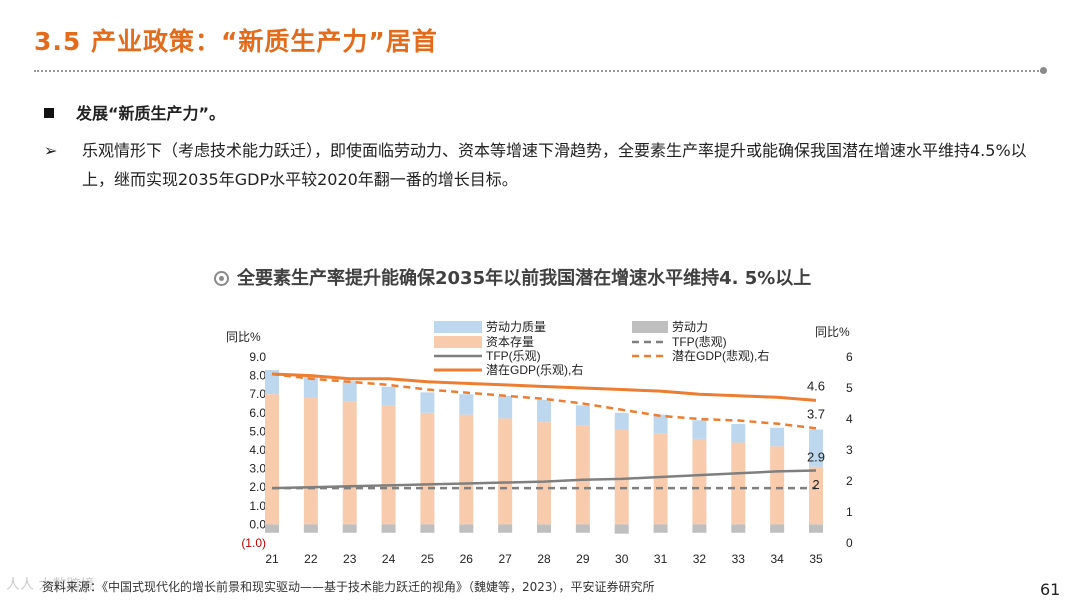  I want to click on x-tick-label: 21, so click(272, 559).